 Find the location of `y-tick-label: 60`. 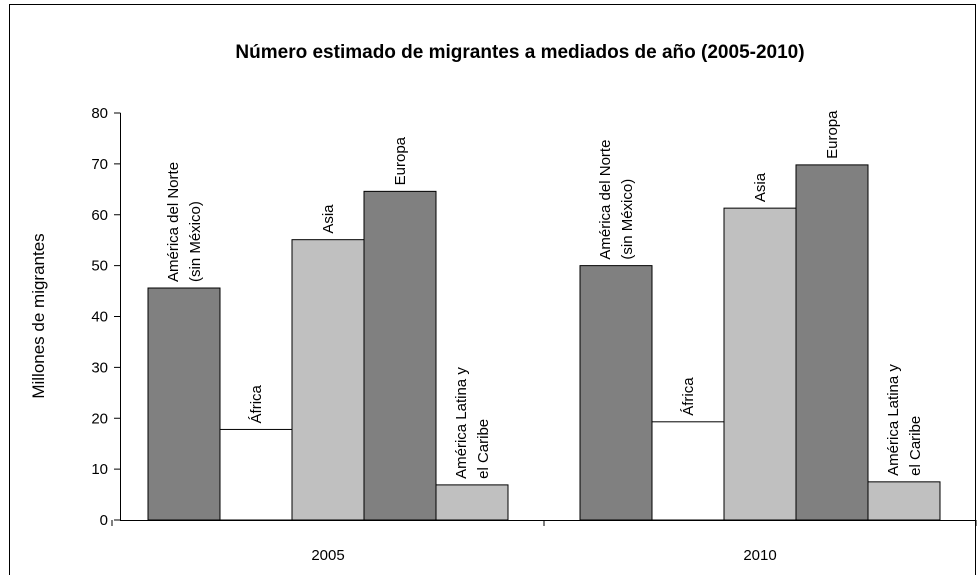

y-tick-label: 60 is located at coordinates (99, 215).